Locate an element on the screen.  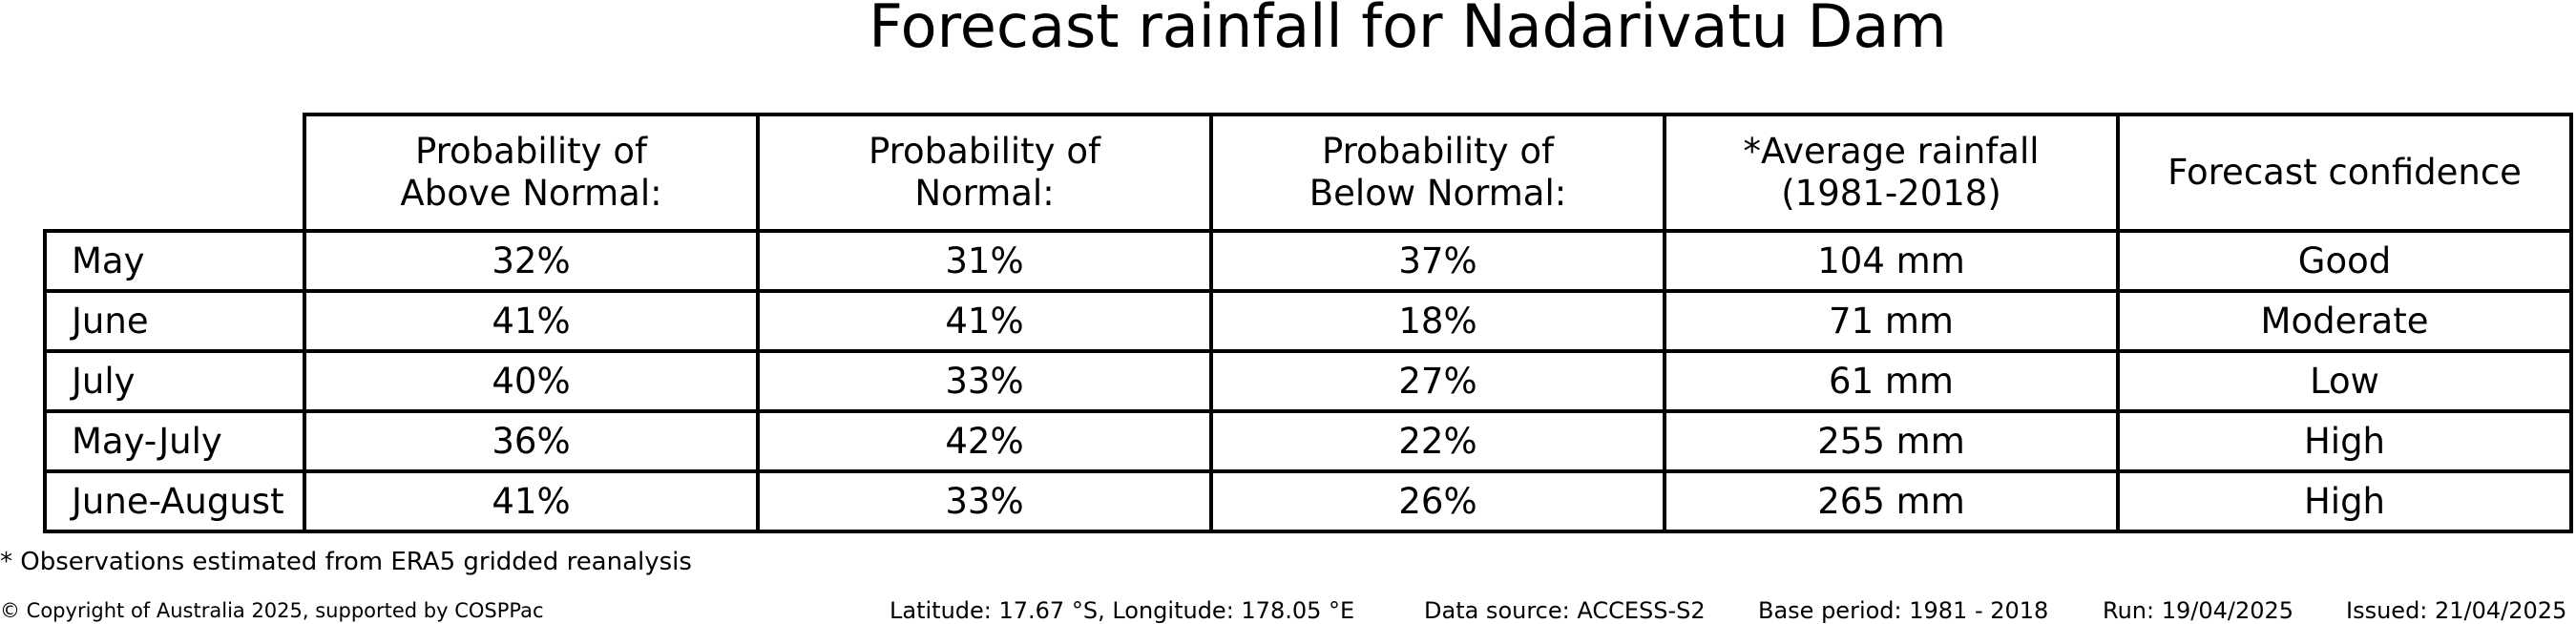
table-cell: 36% is located at coordinates (531, 441).